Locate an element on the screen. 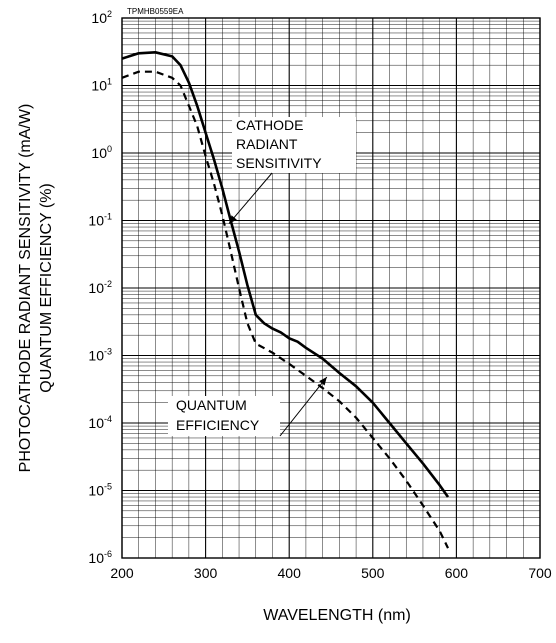  y-tick-label: 10⁻¹ is located at coordinates (100, 220).